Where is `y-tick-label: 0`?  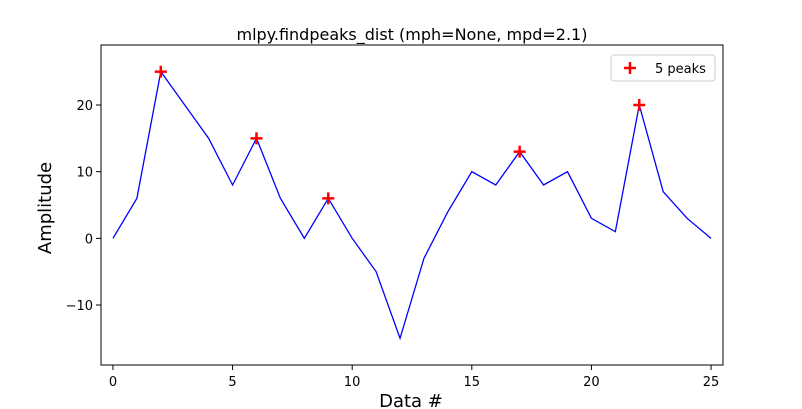 y-tick-label: 0 is located at coordinates (89, 239).